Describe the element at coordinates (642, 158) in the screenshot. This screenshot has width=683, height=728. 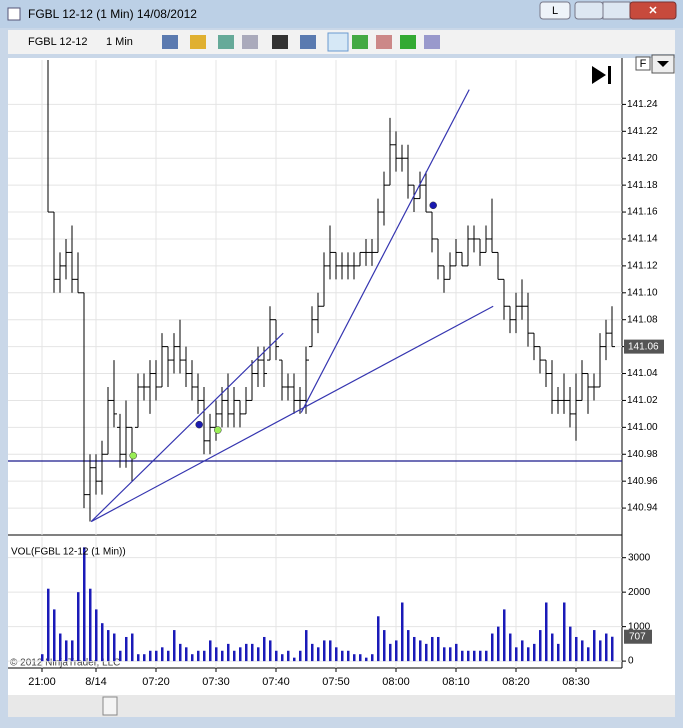
I see `y-tick-label: 141.20` at that location.